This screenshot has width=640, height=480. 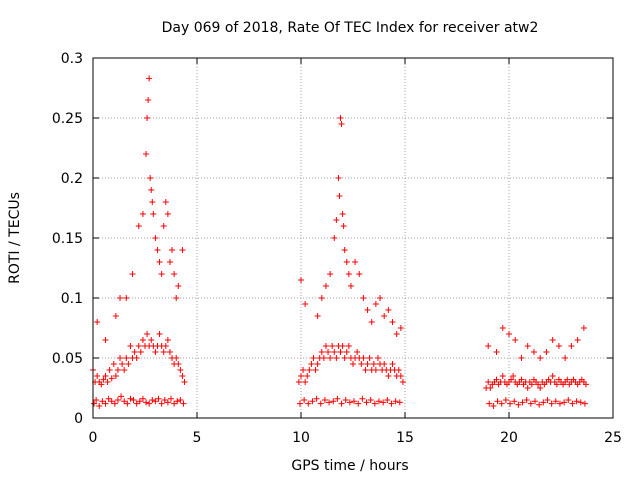 I want to click on y-tick-label: 0.05, so click(x=67, y=359).